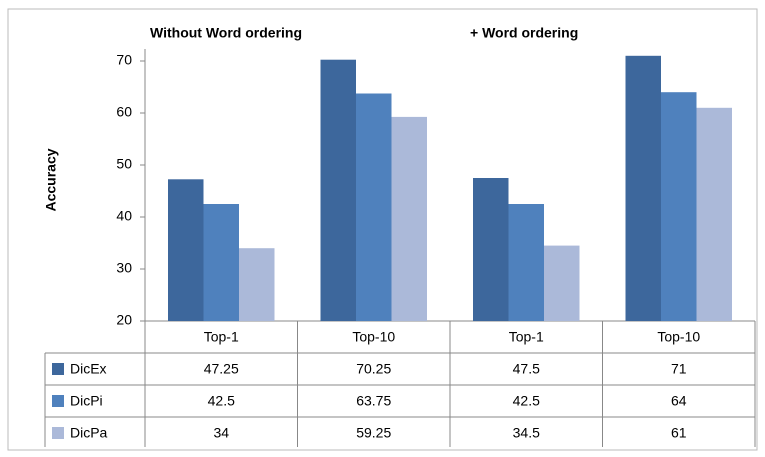 The image size is (765, 457). I want to click on table-value: 64, so click(679, 401).